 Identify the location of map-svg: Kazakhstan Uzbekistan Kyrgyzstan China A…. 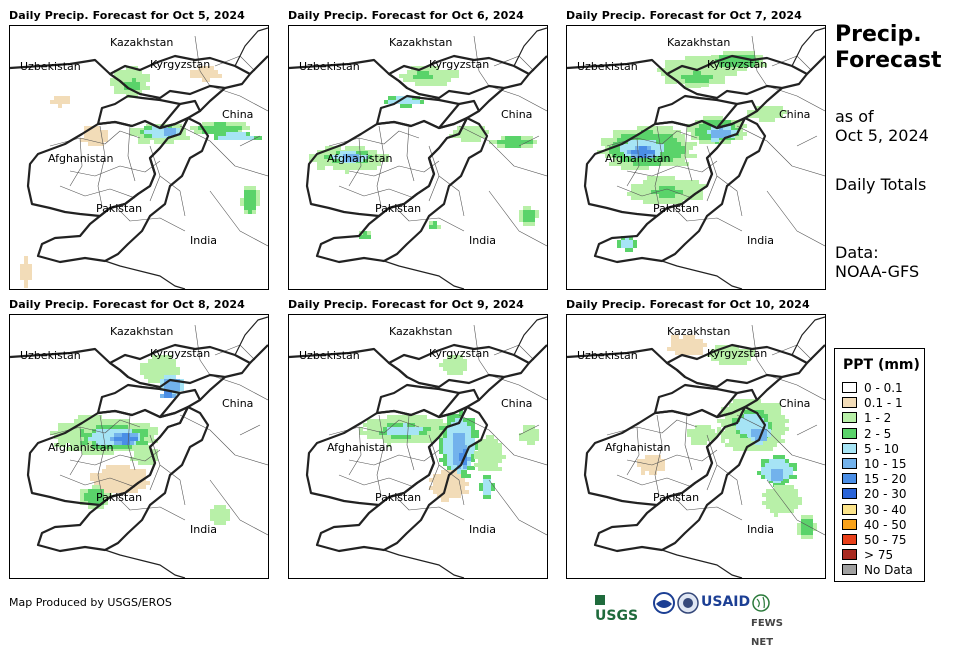
(139, 158).